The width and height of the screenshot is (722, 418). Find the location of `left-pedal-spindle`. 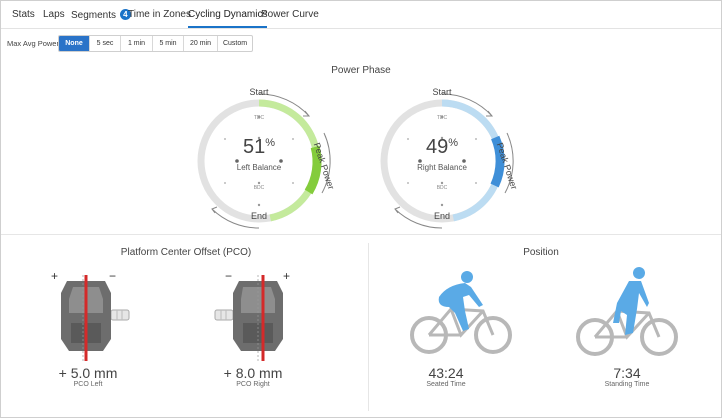

left-pedal-spindle is located at coordinates (120, 315).